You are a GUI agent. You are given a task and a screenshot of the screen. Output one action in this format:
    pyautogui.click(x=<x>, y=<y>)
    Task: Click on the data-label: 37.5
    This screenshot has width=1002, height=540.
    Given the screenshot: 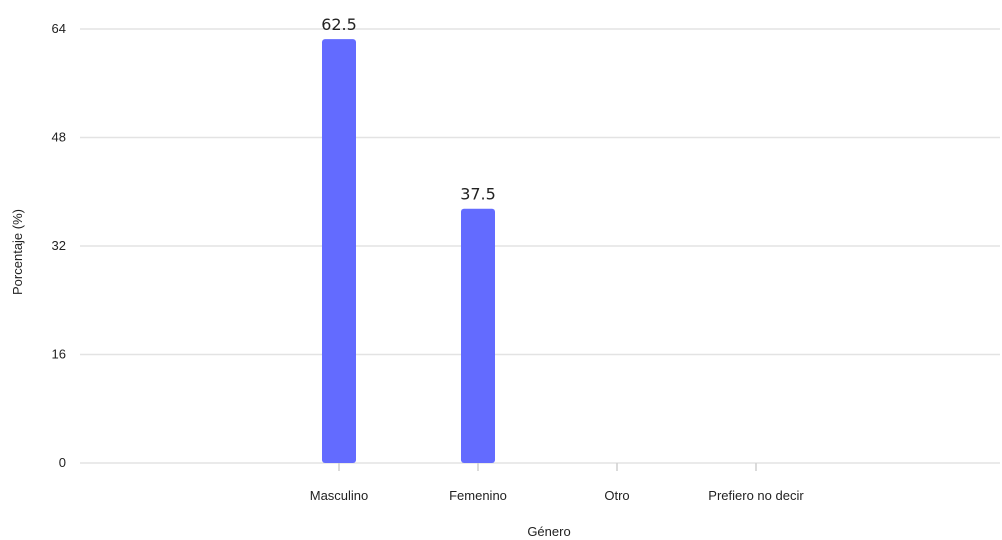 What is the action you would take?
    pyautogui.click(x=478, y=194)
    